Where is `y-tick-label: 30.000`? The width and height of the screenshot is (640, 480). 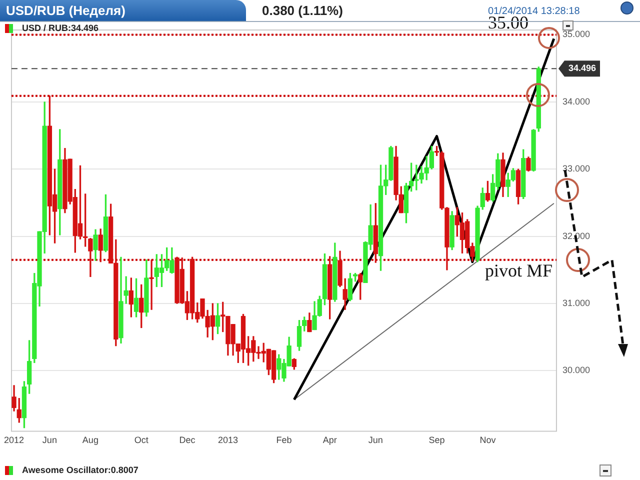
y-tick-label: 30.000 is located at coordinates (576, 370).